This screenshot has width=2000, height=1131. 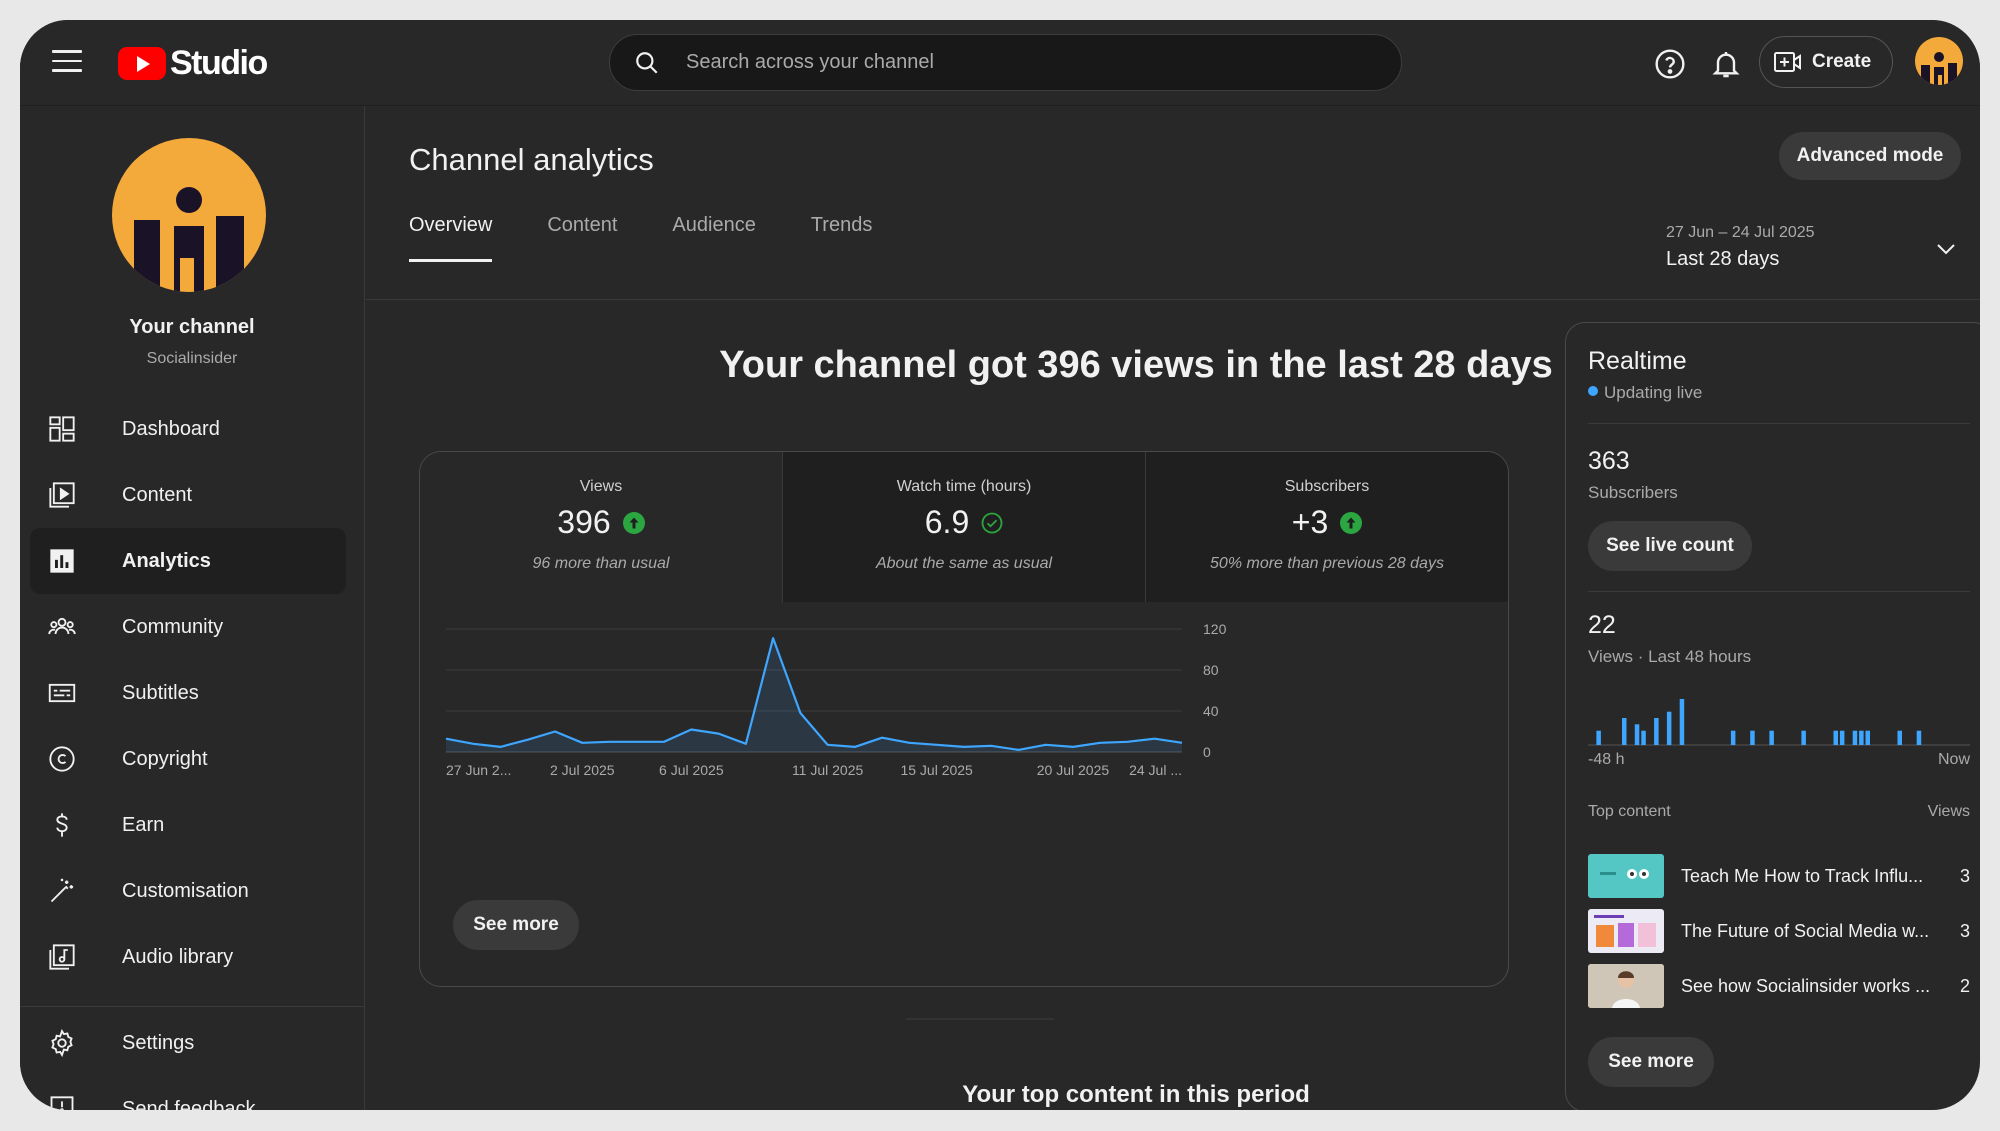 I want to click on x-tick-label: 6 Jul 2025, so click(x=691, y=770).